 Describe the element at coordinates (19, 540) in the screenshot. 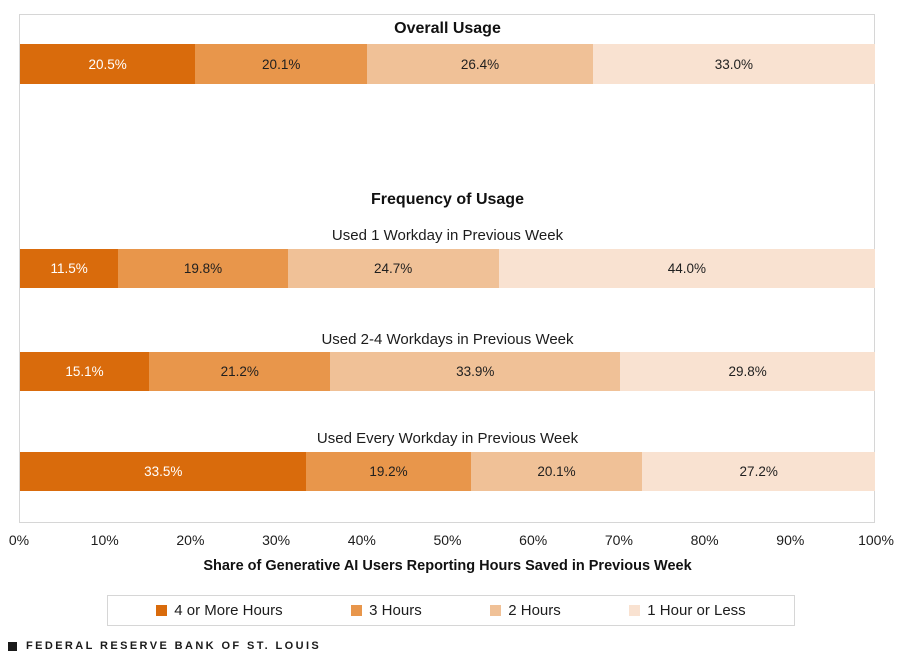

I see `x-axis-tick-0: 0%` at that location.